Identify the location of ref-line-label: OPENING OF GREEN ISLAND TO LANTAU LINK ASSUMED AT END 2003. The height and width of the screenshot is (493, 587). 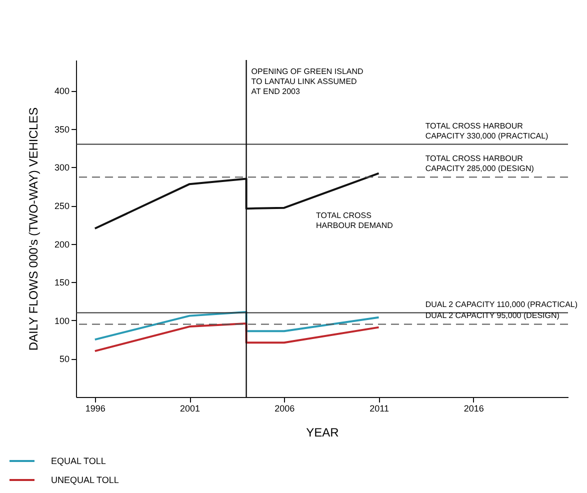
(307, 81).